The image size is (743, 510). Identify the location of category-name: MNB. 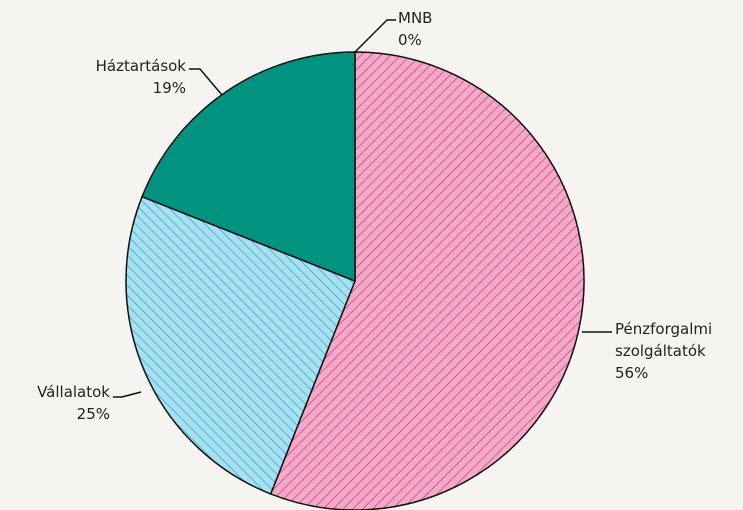
(415, 18).